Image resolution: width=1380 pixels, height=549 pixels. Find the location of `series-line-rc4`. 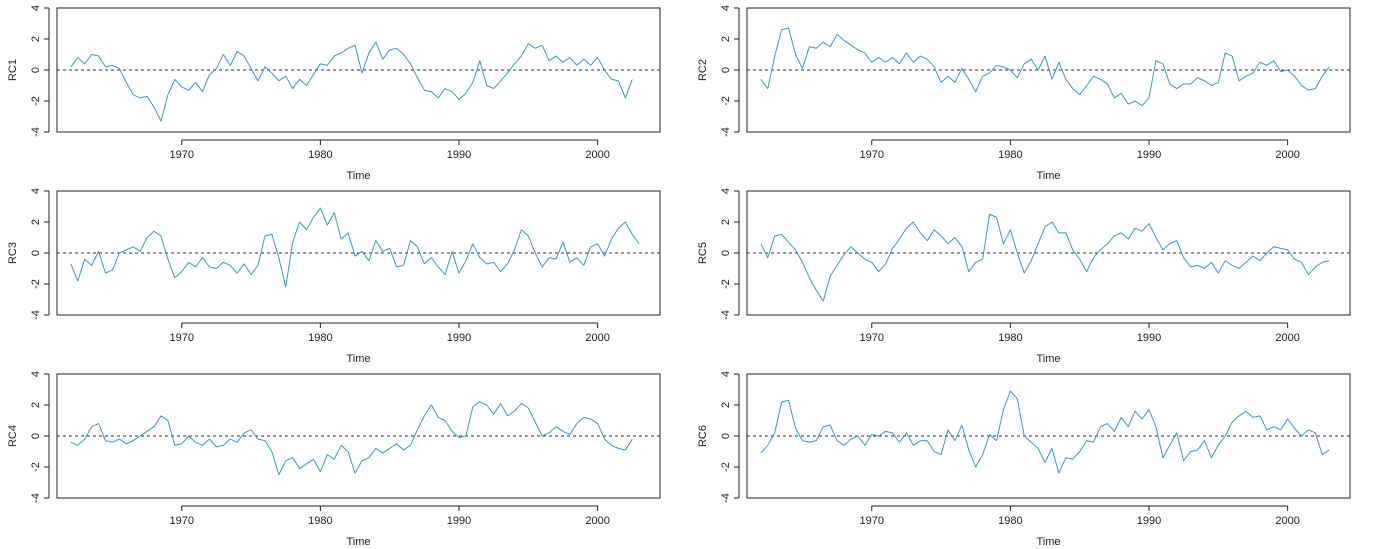

series-line-rc4 is located at coordinates (351, 438).